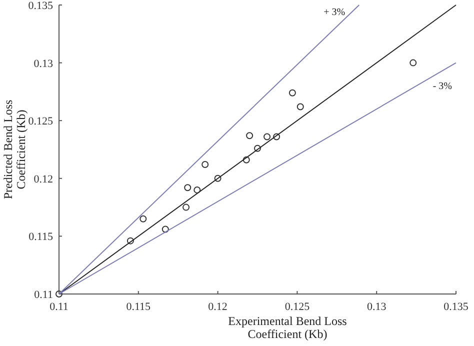  I want to click on y-tick-label: 0.11, so click(43, 295).